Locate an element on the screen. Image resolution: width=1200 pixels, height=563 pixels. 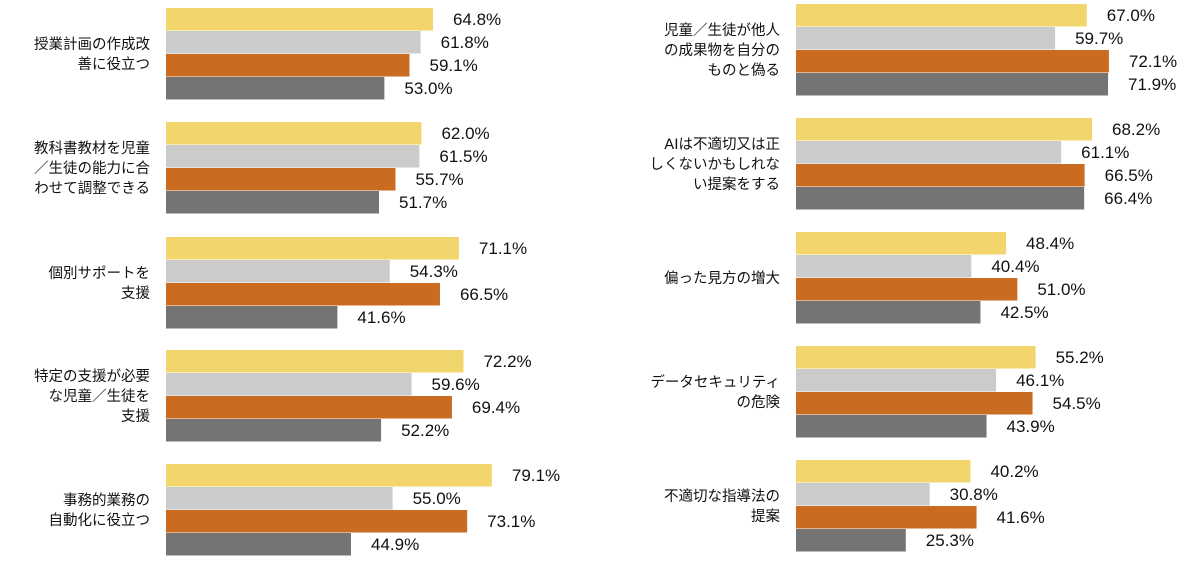
data-label: 55.0% is located at coordinates (437, 498).